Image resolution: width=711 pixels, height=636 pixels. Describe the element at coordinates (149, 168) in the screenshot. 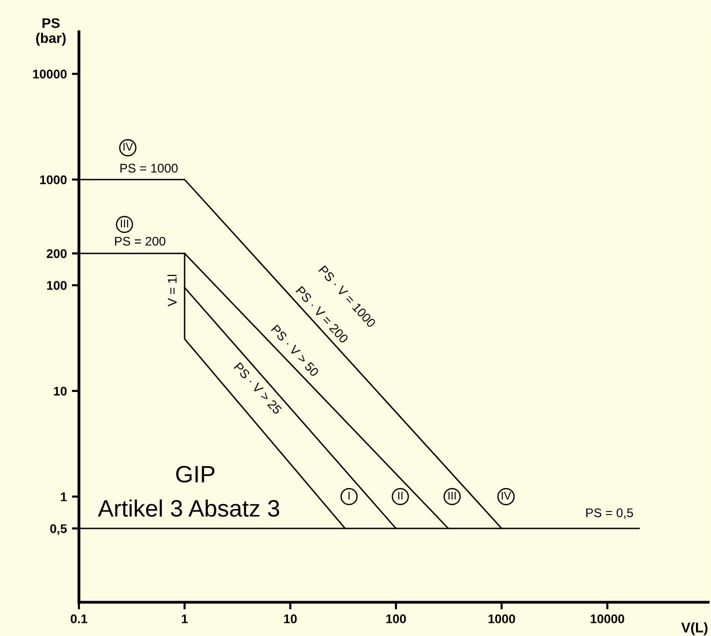

I see `annotation: PS = 1000` at that location.